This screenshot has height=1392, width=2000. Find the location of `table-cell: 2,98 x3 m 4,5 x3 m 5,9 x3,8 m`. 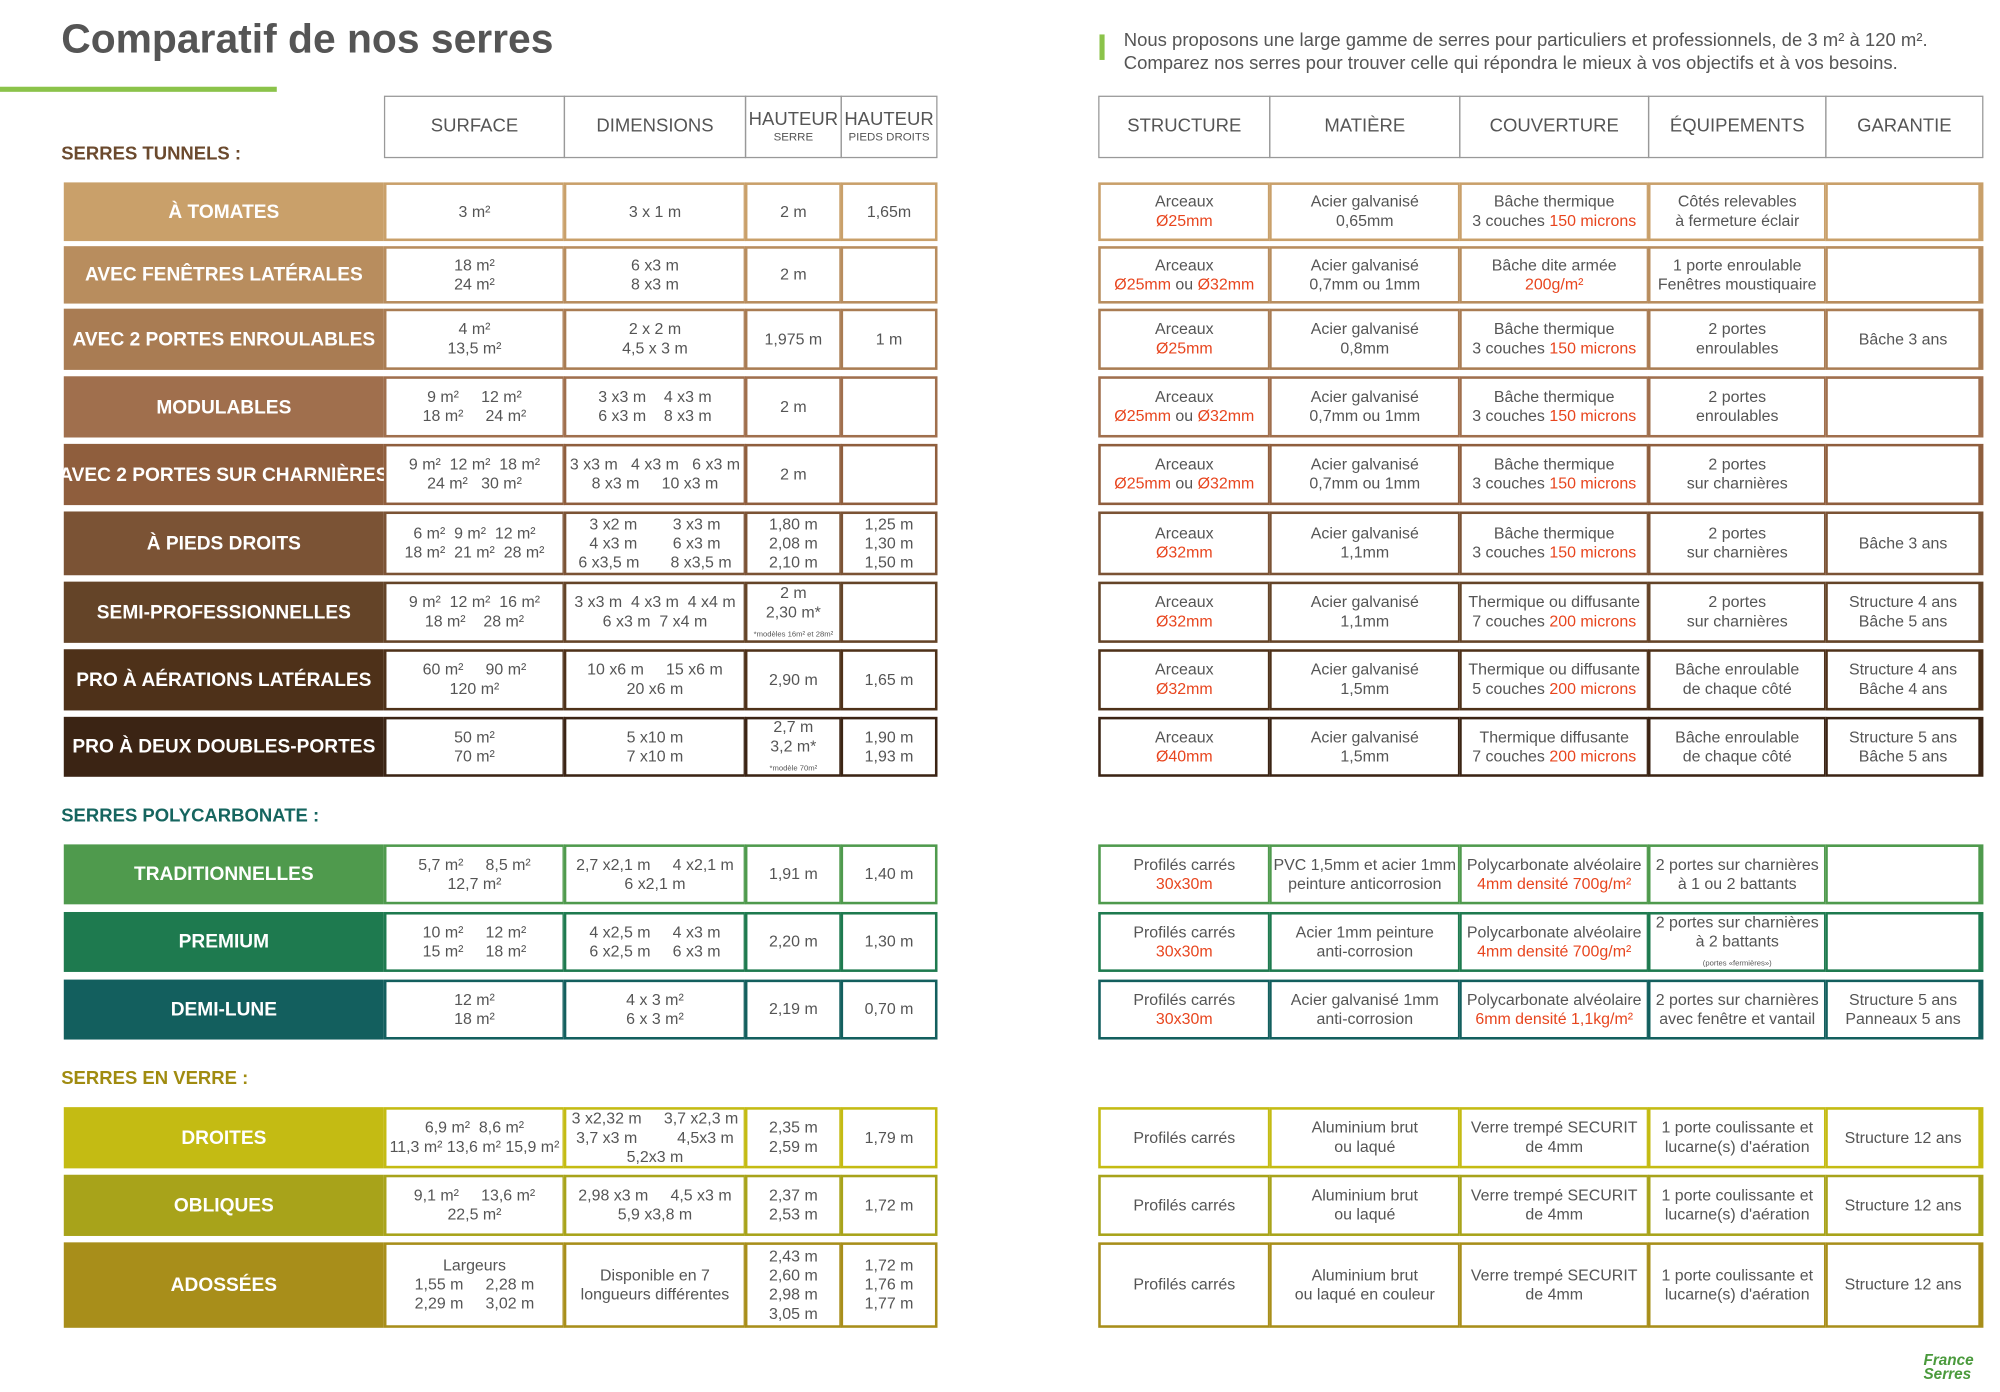

table-cell: 2,98 x3 m 4,5 x3 m 5,9 x3,8 m is located at coordinates (655, 1205).